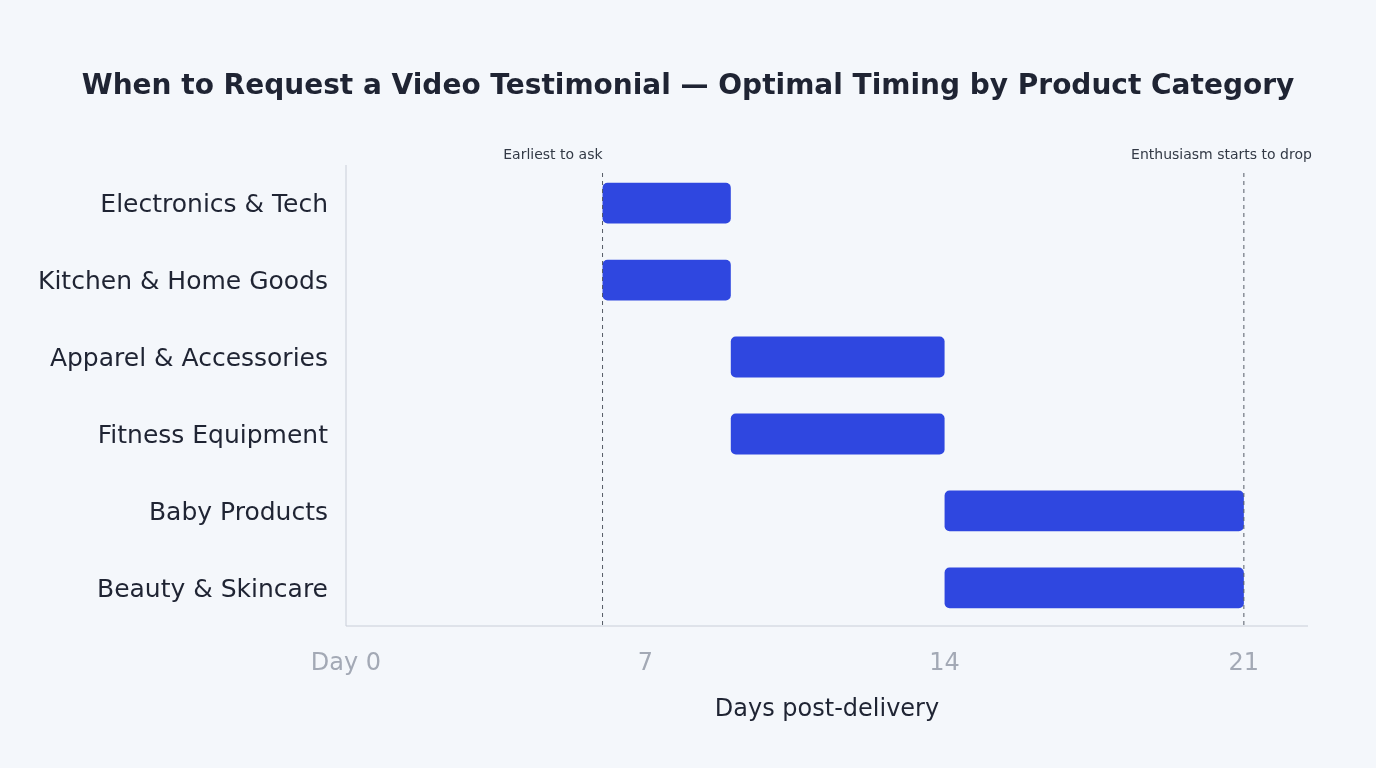 The width and height of the screenshot is (1376, 768). Describe the element at coordinates (553, 154) in the screenshot. I see `ref-line-label: Earliest to ask` at that location.